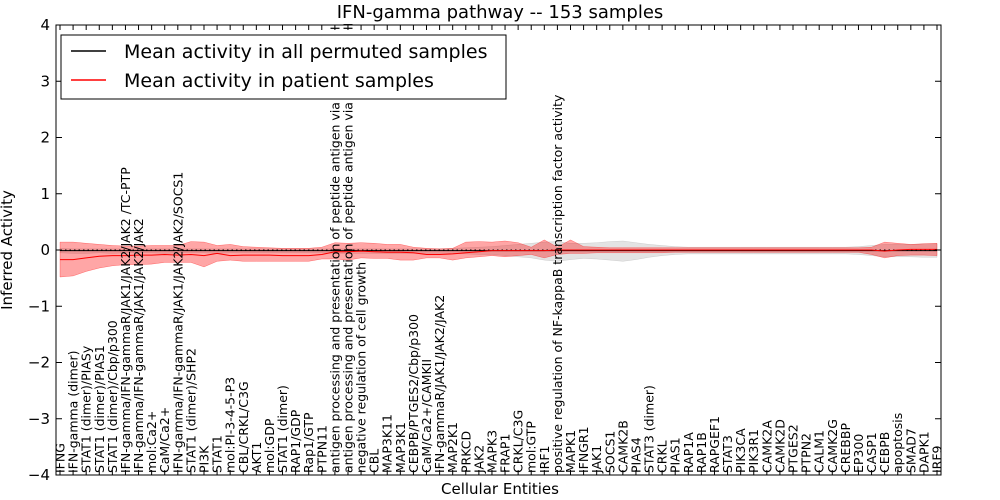 This screenshot has width=1000, height=500. What do you see at coordinates (662, 456) in the screenshot?
I see `category-label: CRKL` at bounding box center [662, 456].